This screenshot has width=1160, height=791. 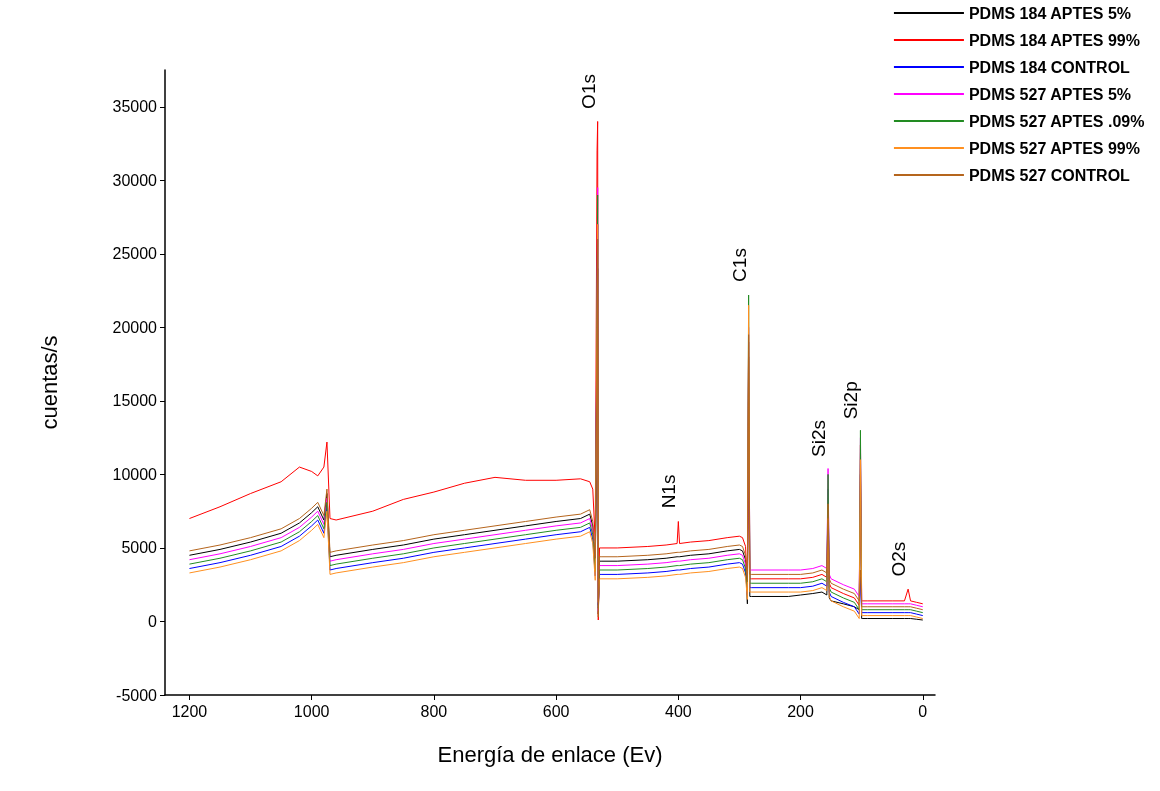 What do you see at coordinates (1054, 40) in the screenshot?
I see `legend-label: PDMS 184 APTES 99%` at bounding box center [1054, 40].